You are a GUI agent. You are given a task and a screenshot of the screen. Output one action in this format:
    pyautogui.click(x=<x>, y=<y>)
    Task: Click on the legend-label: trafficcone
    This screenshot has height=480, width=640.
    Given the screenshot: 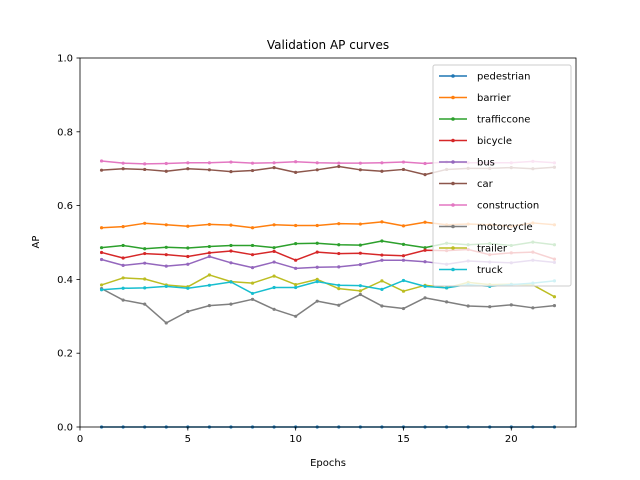 What is the action you would take?
    pyautogui.click(x=503, y=120)
    